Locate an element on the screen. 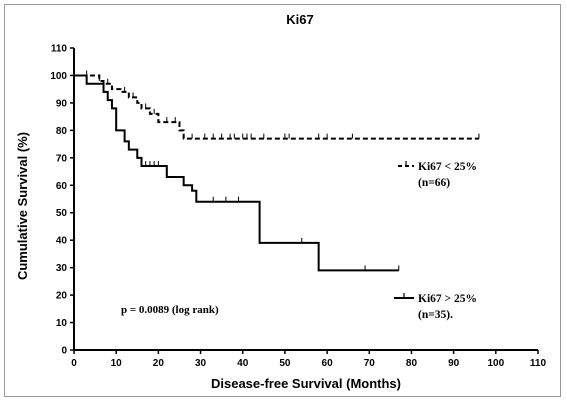 Image resolution: width=567 pixels, height=403 pixels. x-tick-label: 50 is located at coordinates (285, 363).